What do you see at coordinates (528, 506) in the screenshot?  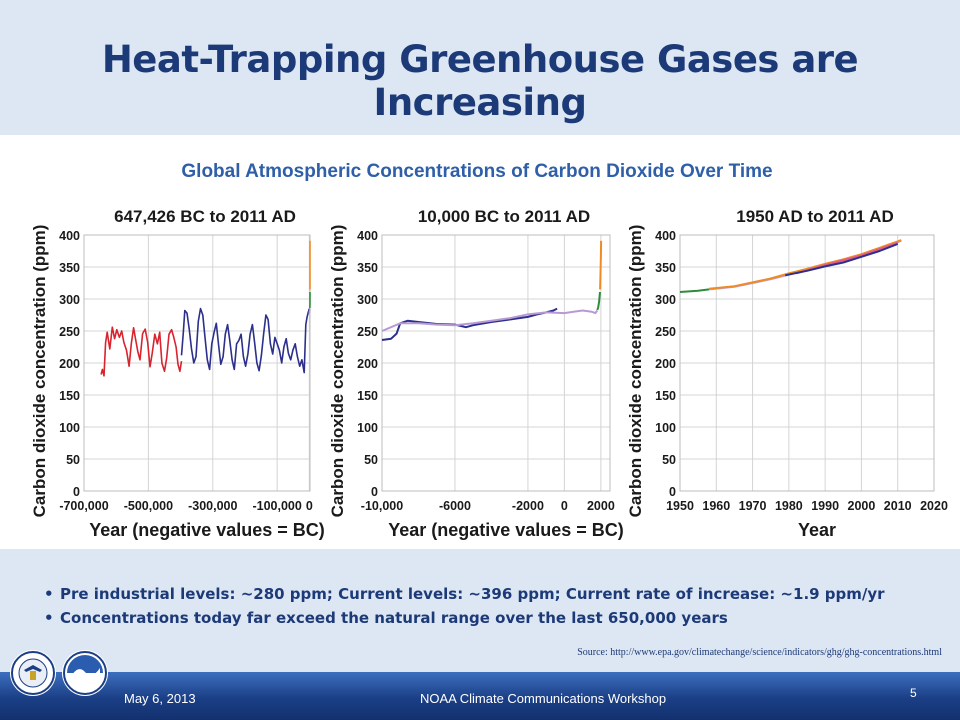 I see `x-tick-label: -2000` at bounding box center [528, 506].